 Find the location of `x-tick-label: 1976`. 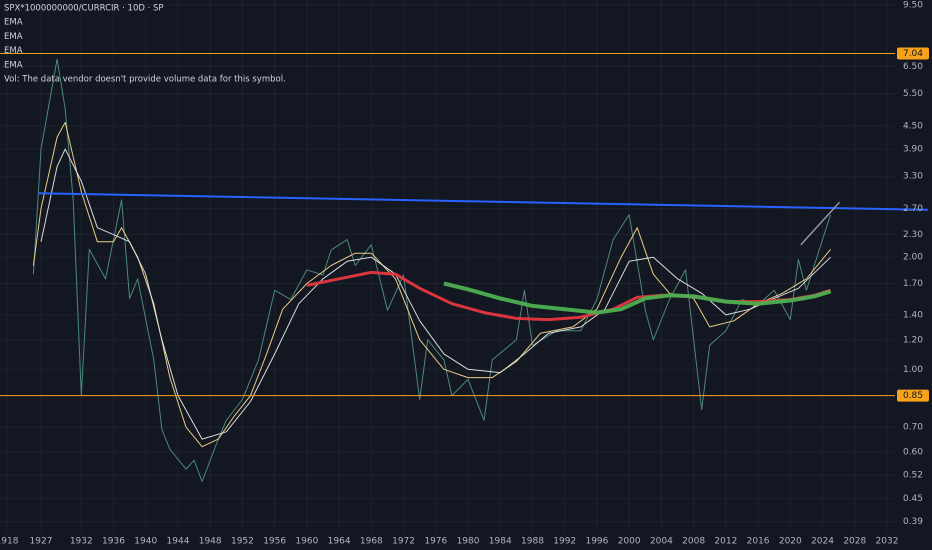

x-tick-label: 1976 is located at coordinates (435, 542).